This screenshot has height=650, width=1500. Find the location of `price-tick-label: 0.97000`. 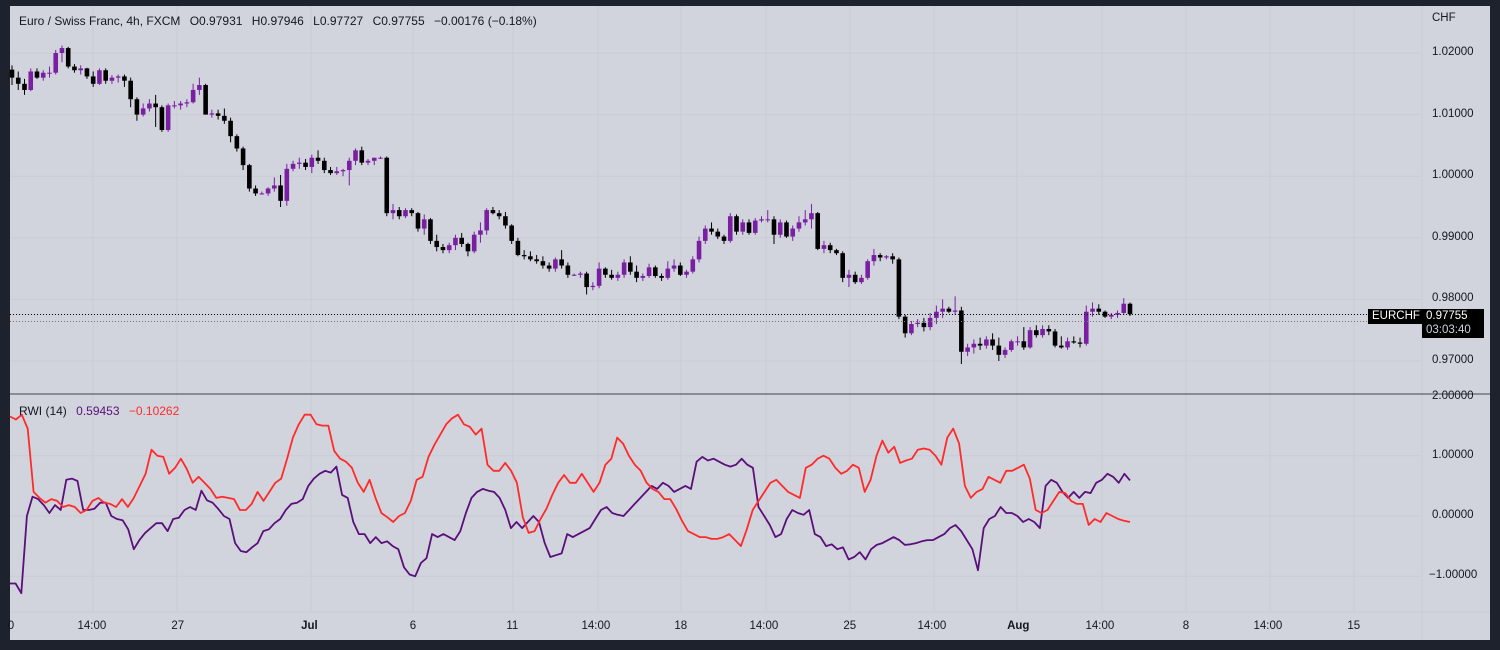

price-tick-label: 0.97000 is located at coordinates (1453, 360).